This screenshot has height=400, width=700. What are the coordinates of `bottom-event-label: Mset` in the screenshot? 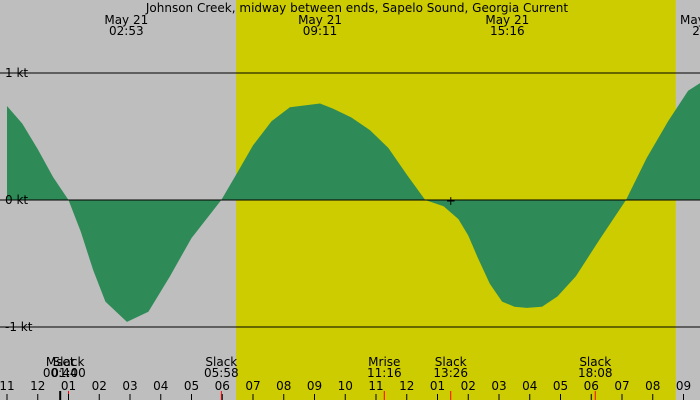 It's located at (60, 362).